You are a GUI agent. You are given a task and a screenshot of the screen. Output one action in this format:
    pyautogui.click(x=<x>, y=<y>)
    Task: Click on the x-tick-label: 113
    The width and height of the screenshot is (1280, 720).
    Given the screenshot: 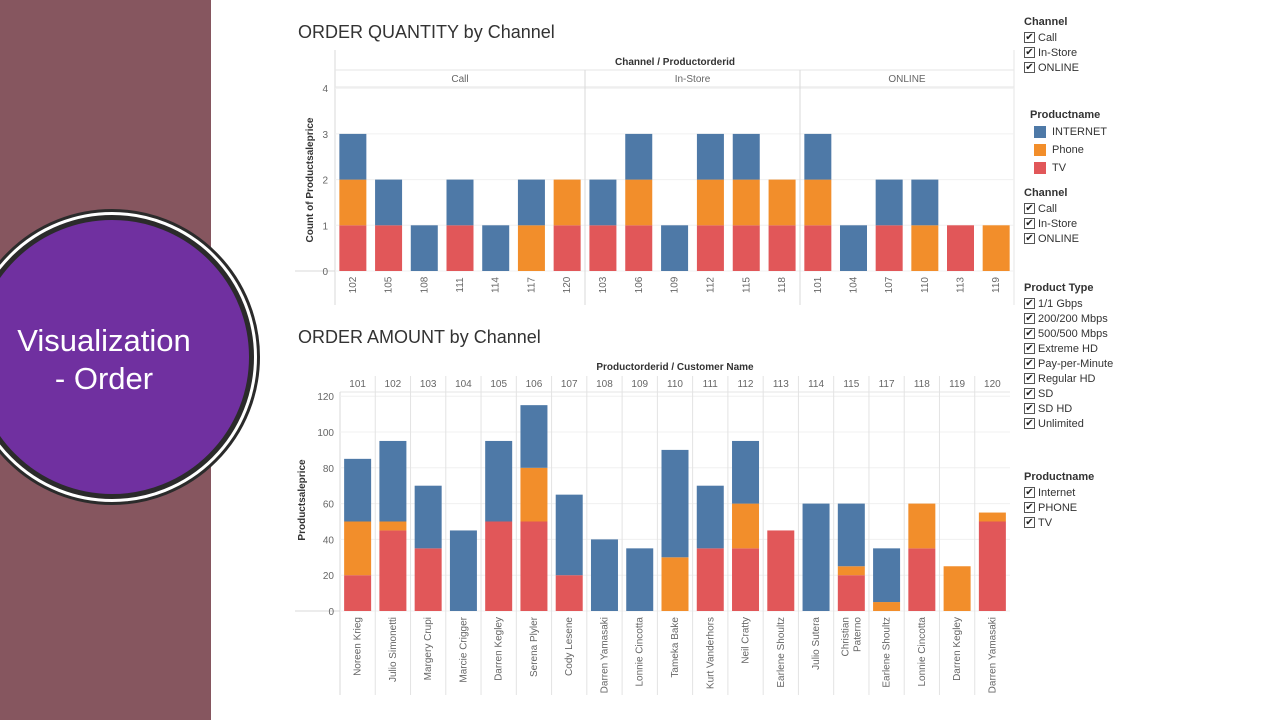 What is the action you would take?
    pyautogui.click(x=961, y=285)
    